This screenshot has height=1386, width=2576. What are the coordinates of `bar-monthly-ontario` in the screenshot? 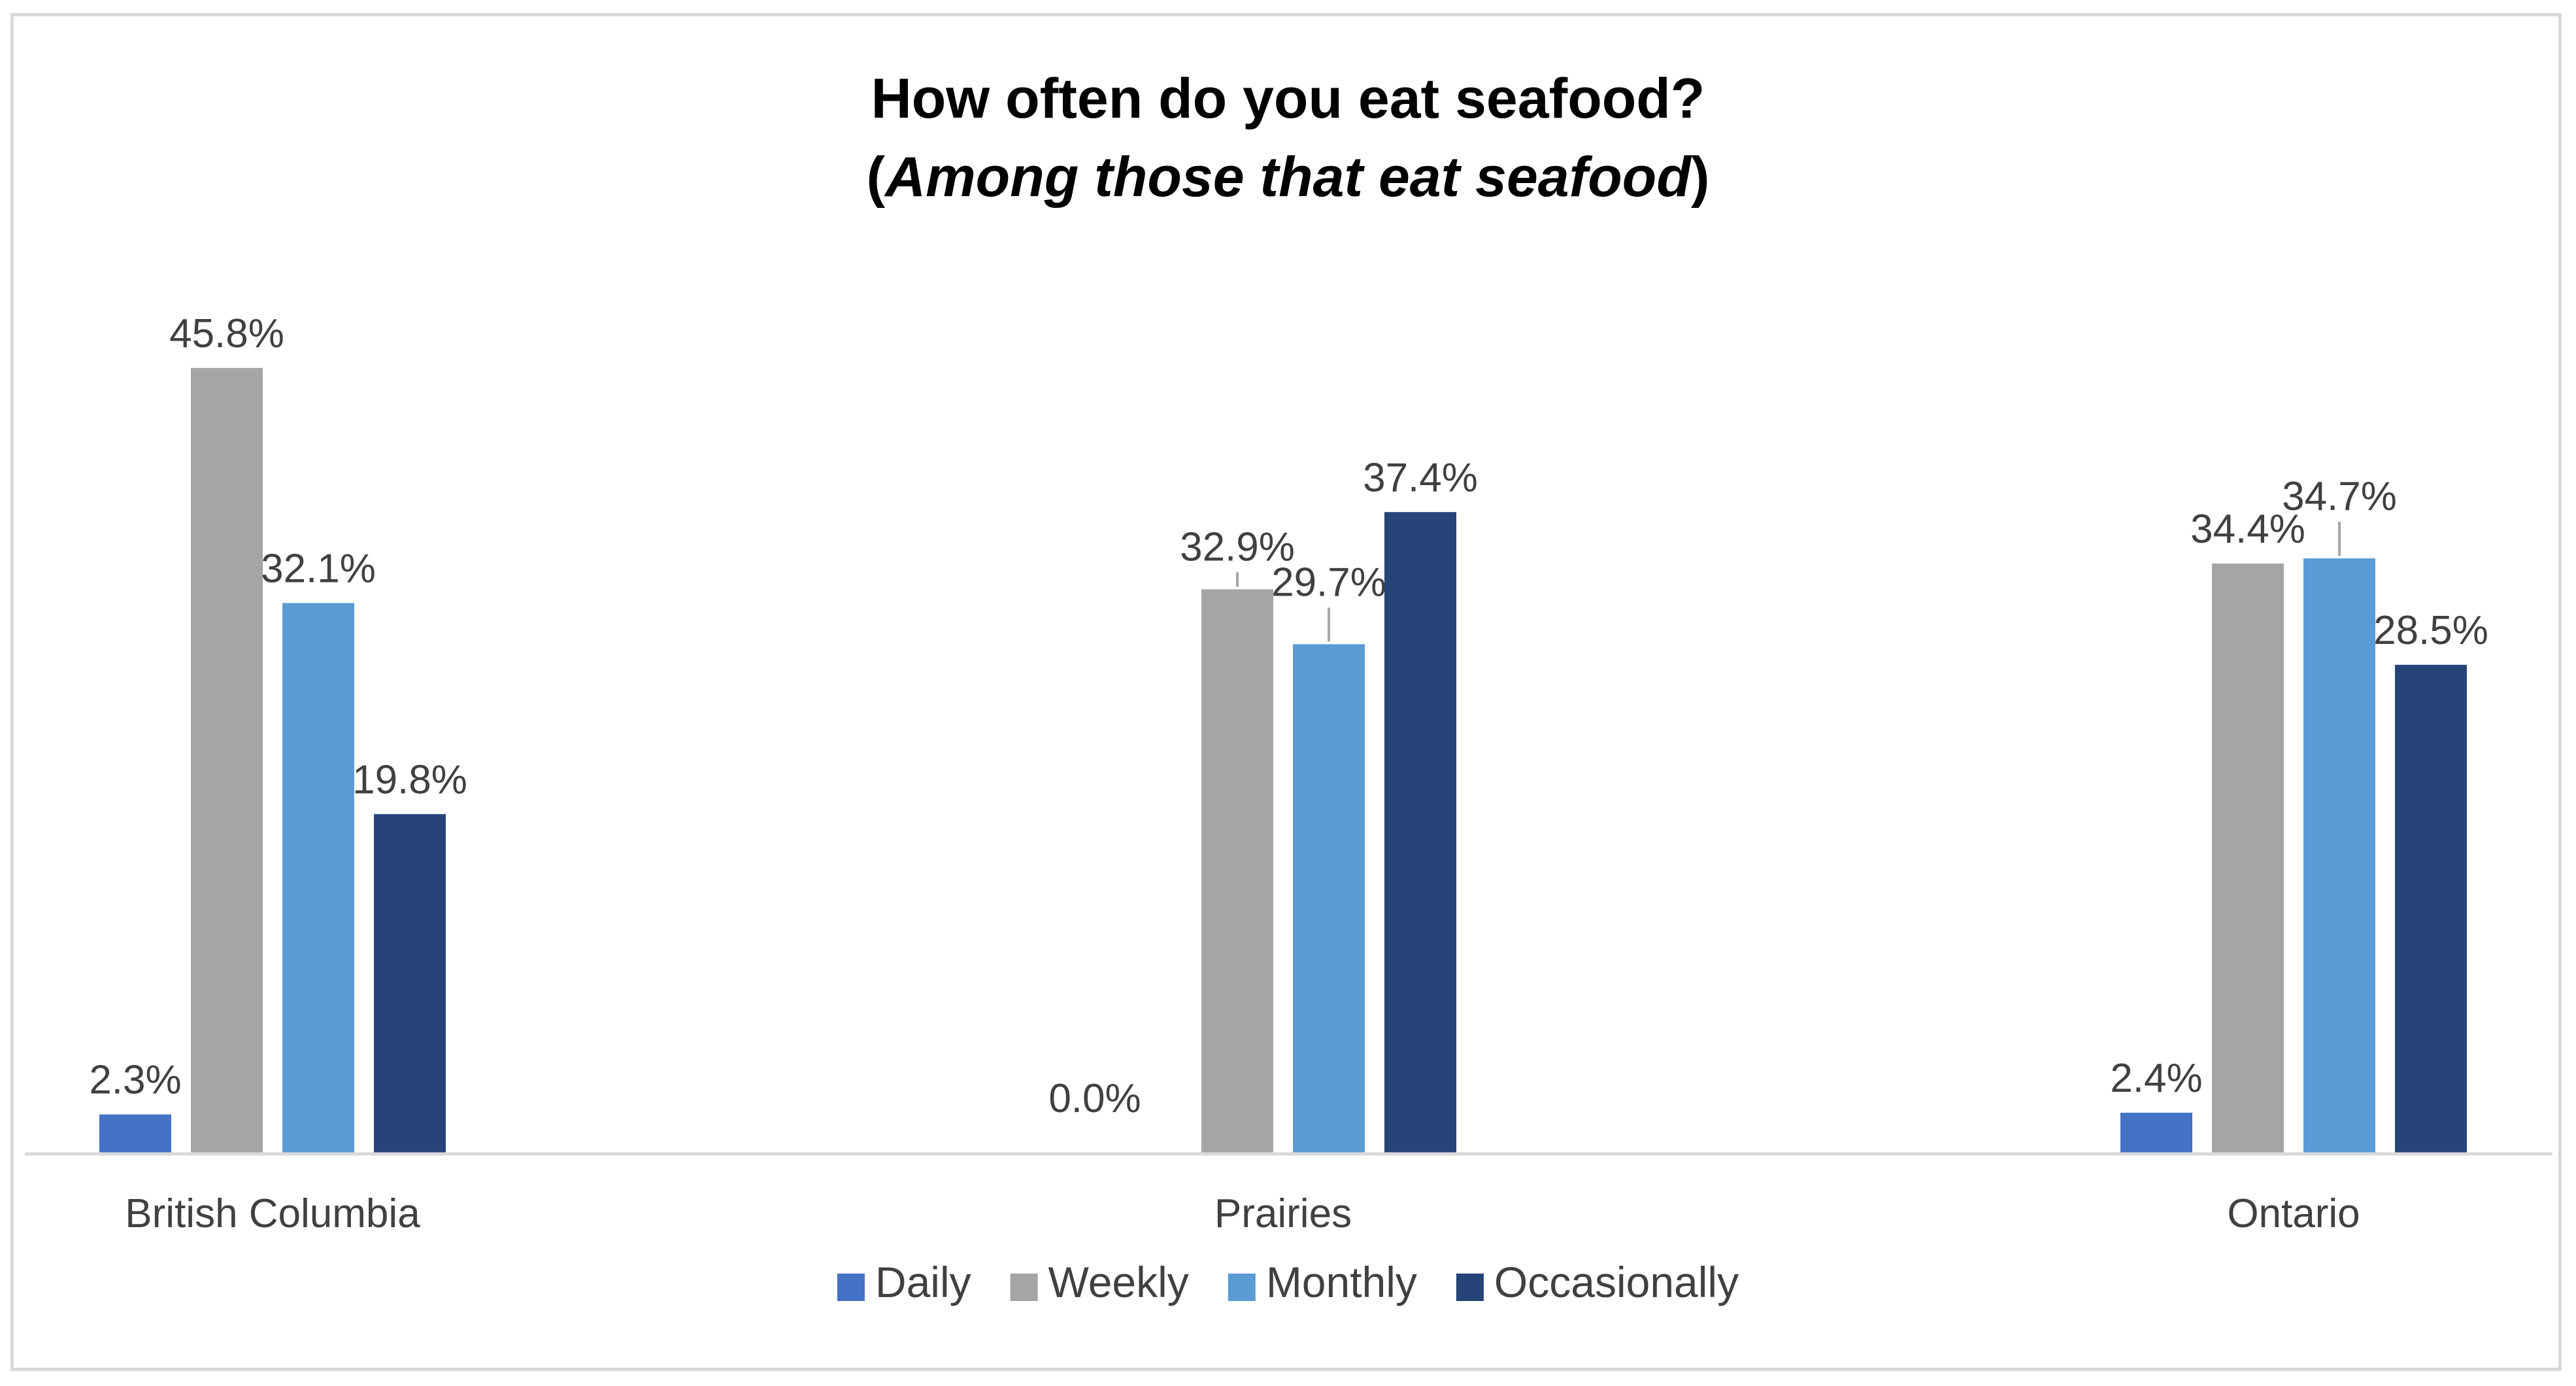 It's located at (2339, 856).